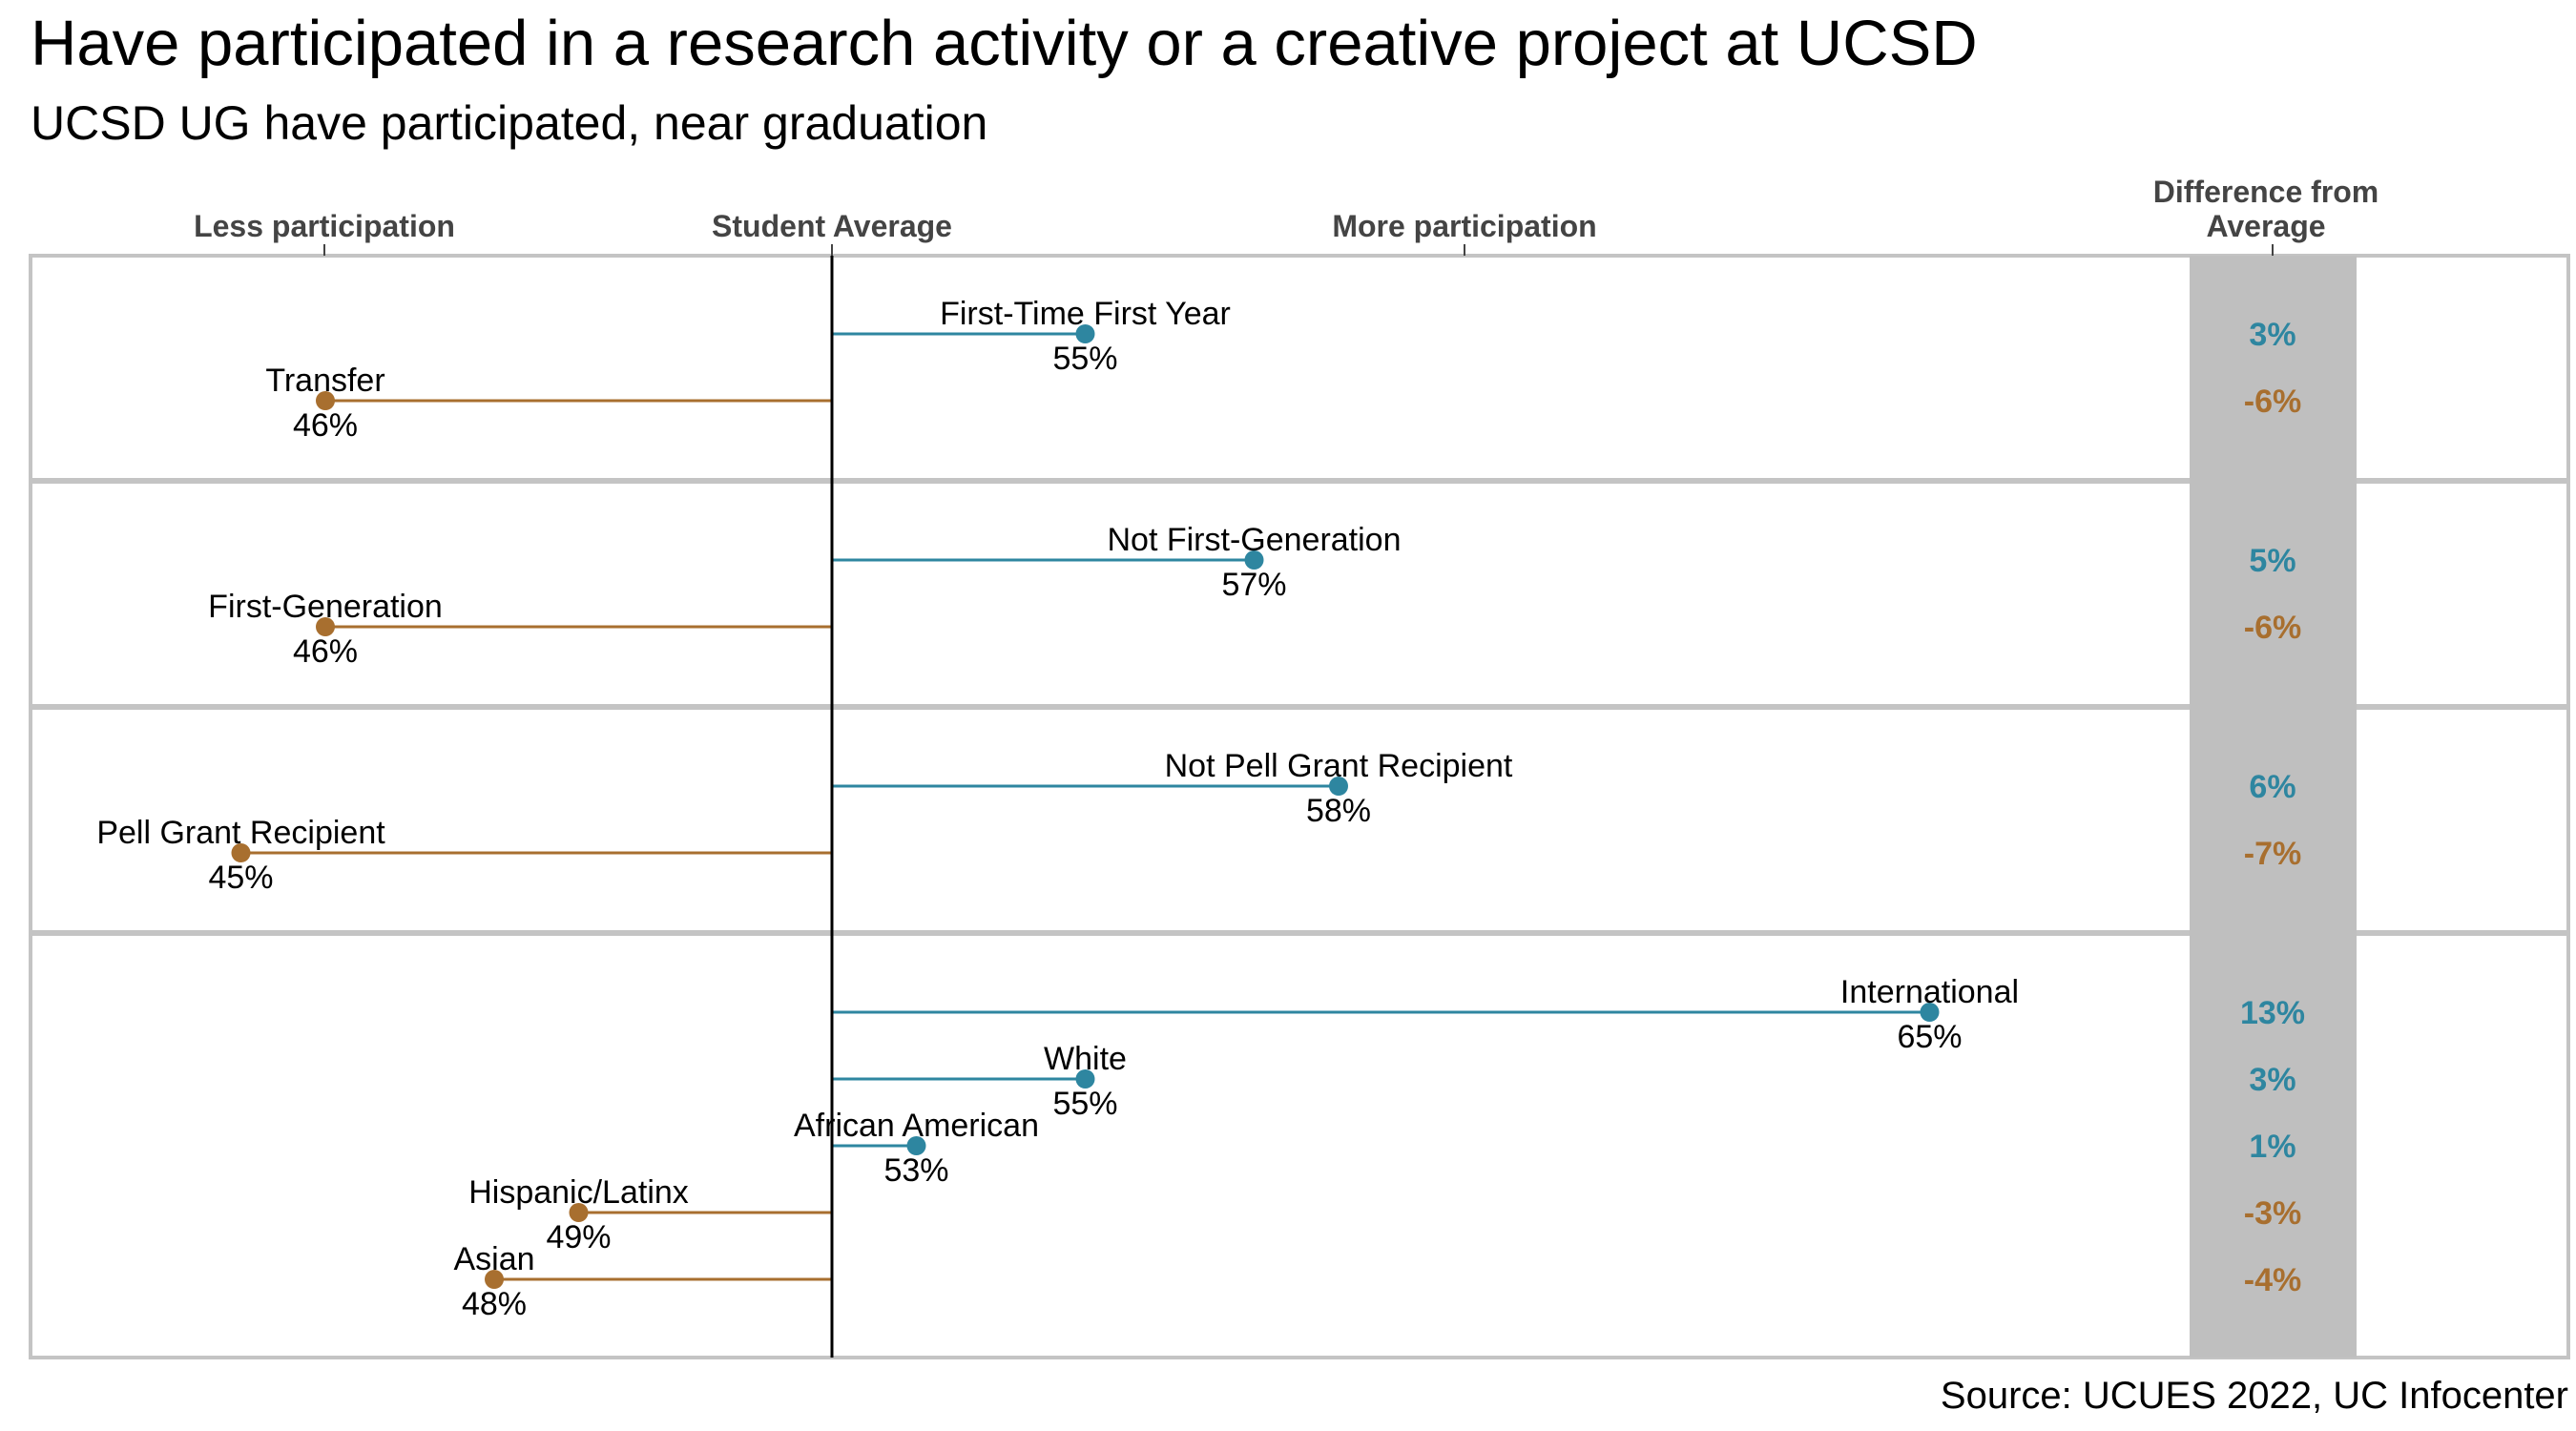 The height and width of the screenshot is (1431, 2576). Describe the element at coordinates (1338, 811) in the screenshot. I see `value-label: 58%` at that location.